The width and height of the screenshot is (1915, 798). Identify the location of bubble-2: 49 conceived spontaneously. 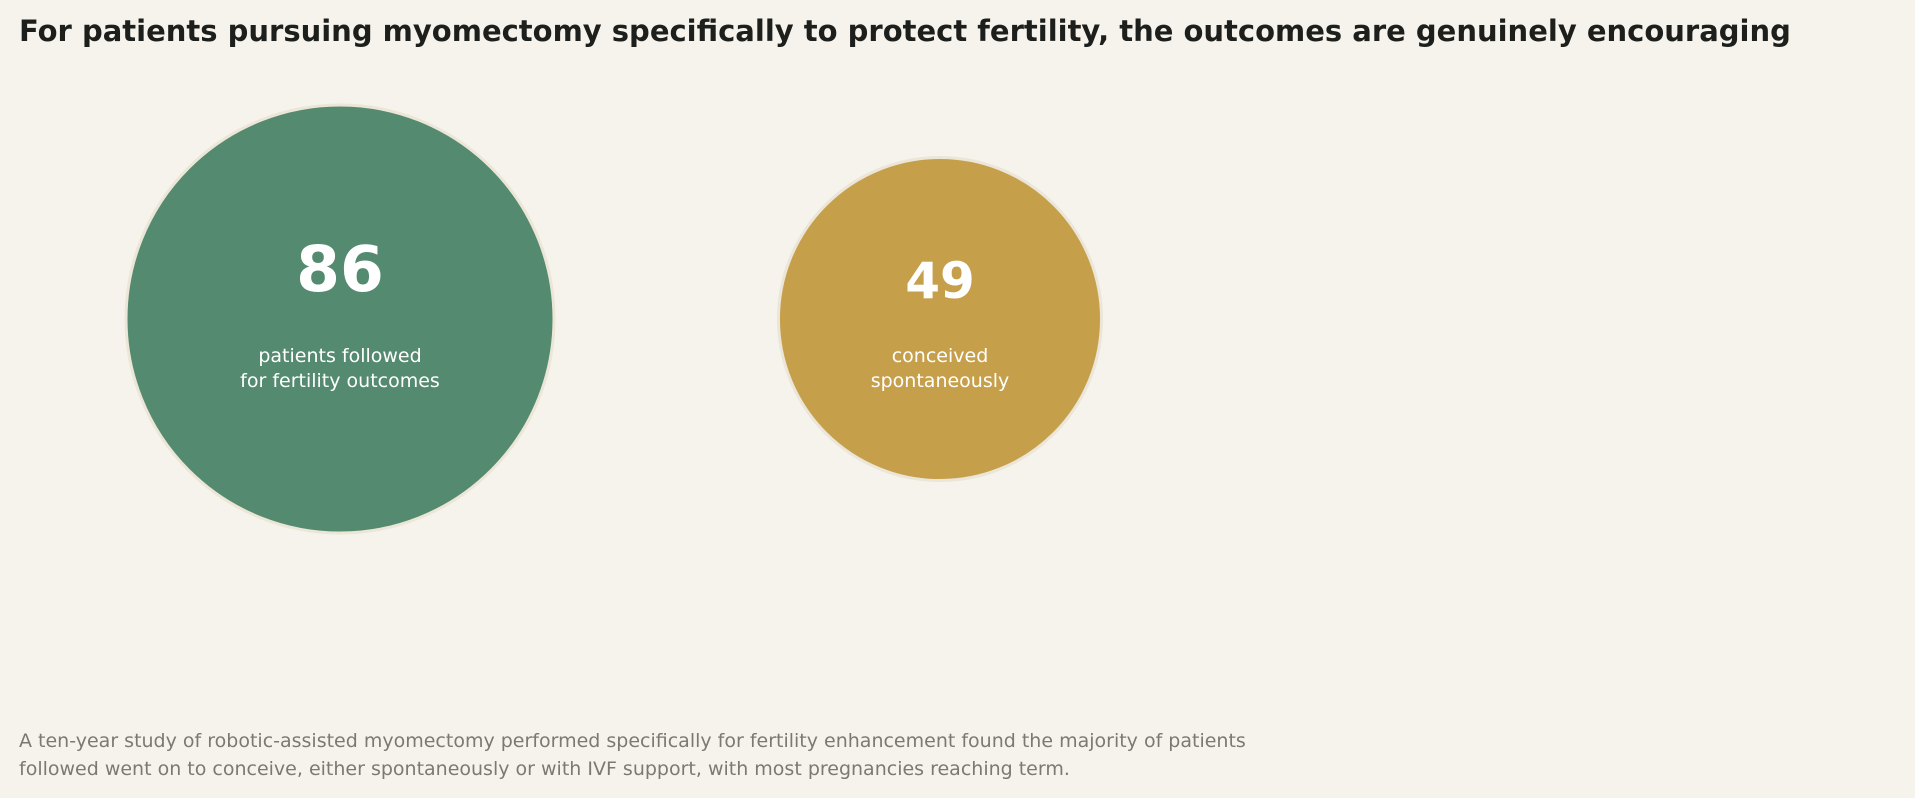
(940, 319).